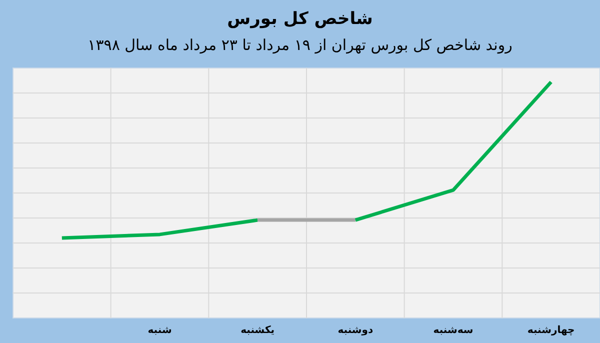  I want to click on subtitle: روند شاخص کل بورس تهران از ۱۹ مرداد تا ۲۳ مرداد ماه سال ۱۳۹۸, so click(300, 45).